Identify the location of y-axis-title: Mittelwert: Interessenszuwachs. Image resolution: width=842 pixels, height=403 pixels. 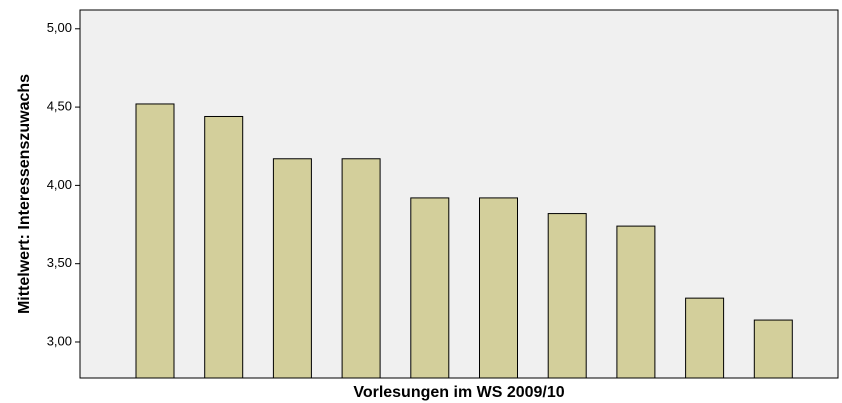
(24, 194).